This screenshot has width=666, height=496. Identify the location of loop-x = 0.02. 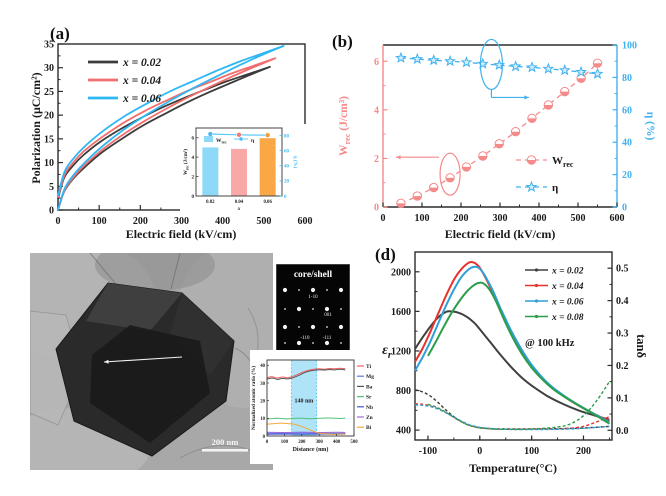
(164, 138).